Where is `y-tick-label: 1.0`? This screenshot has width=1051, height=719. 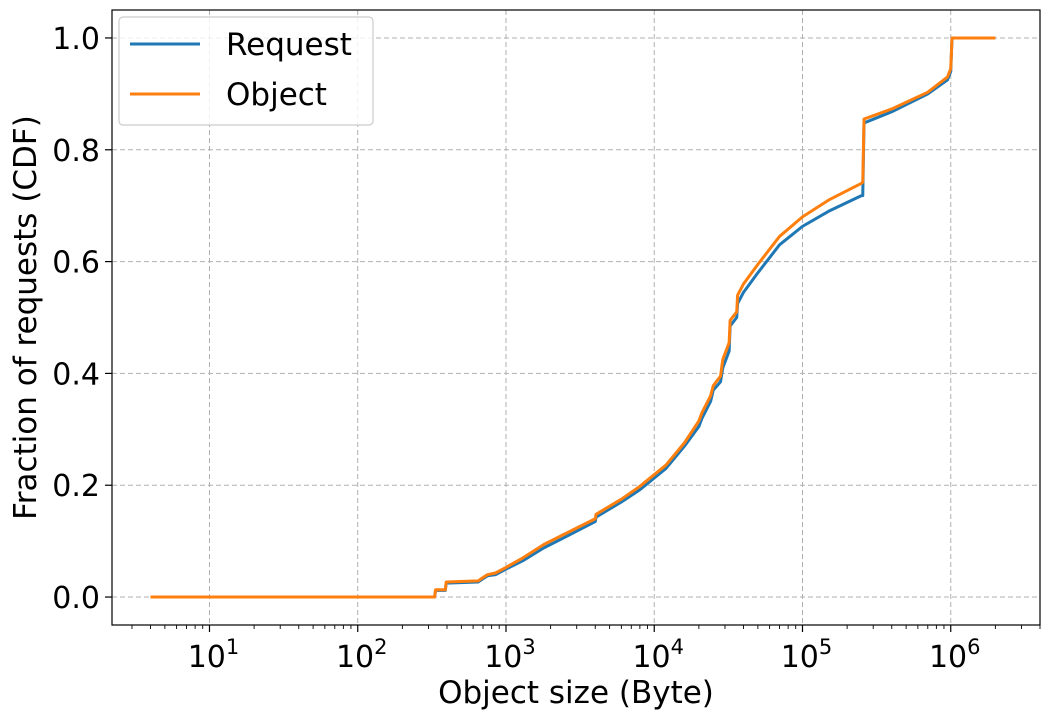
y-tick-label: 1.0 is located at coordinates (76, 39).